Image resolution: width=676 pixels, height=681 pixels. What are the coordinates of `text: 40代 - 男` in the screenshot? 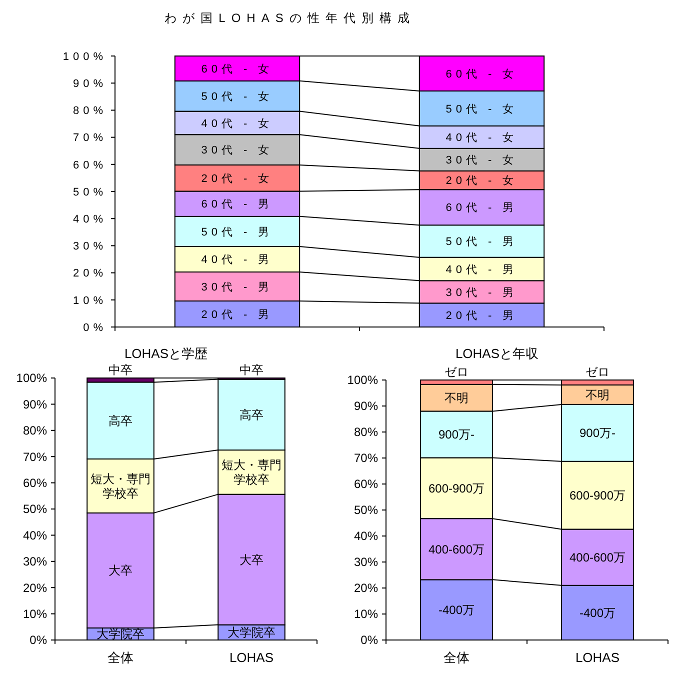 It's located at (237, 260).